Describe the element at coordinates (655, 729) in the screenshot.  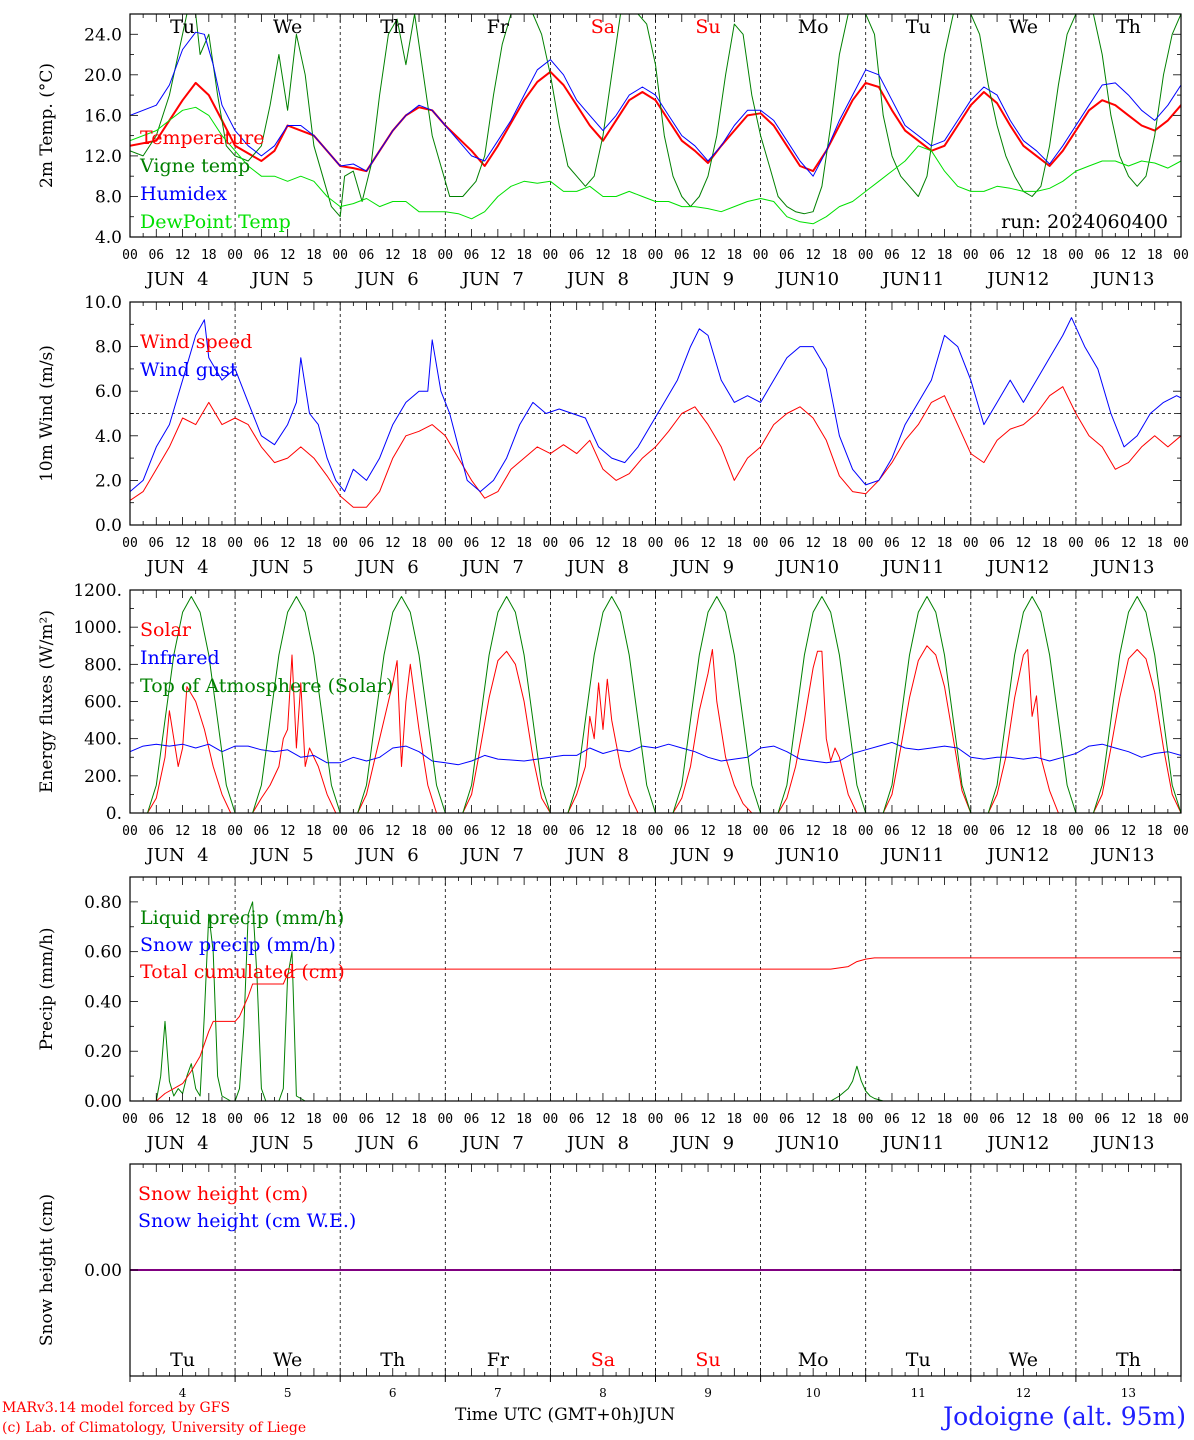
I see `series-line-solar` at that location.